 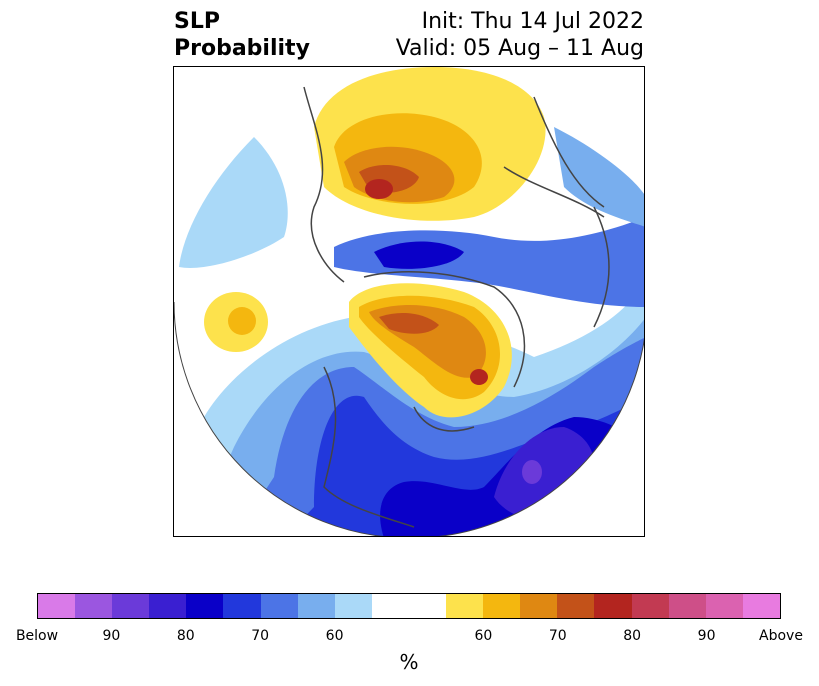 I want to click on below-band-central, so click(x=489, y=262).